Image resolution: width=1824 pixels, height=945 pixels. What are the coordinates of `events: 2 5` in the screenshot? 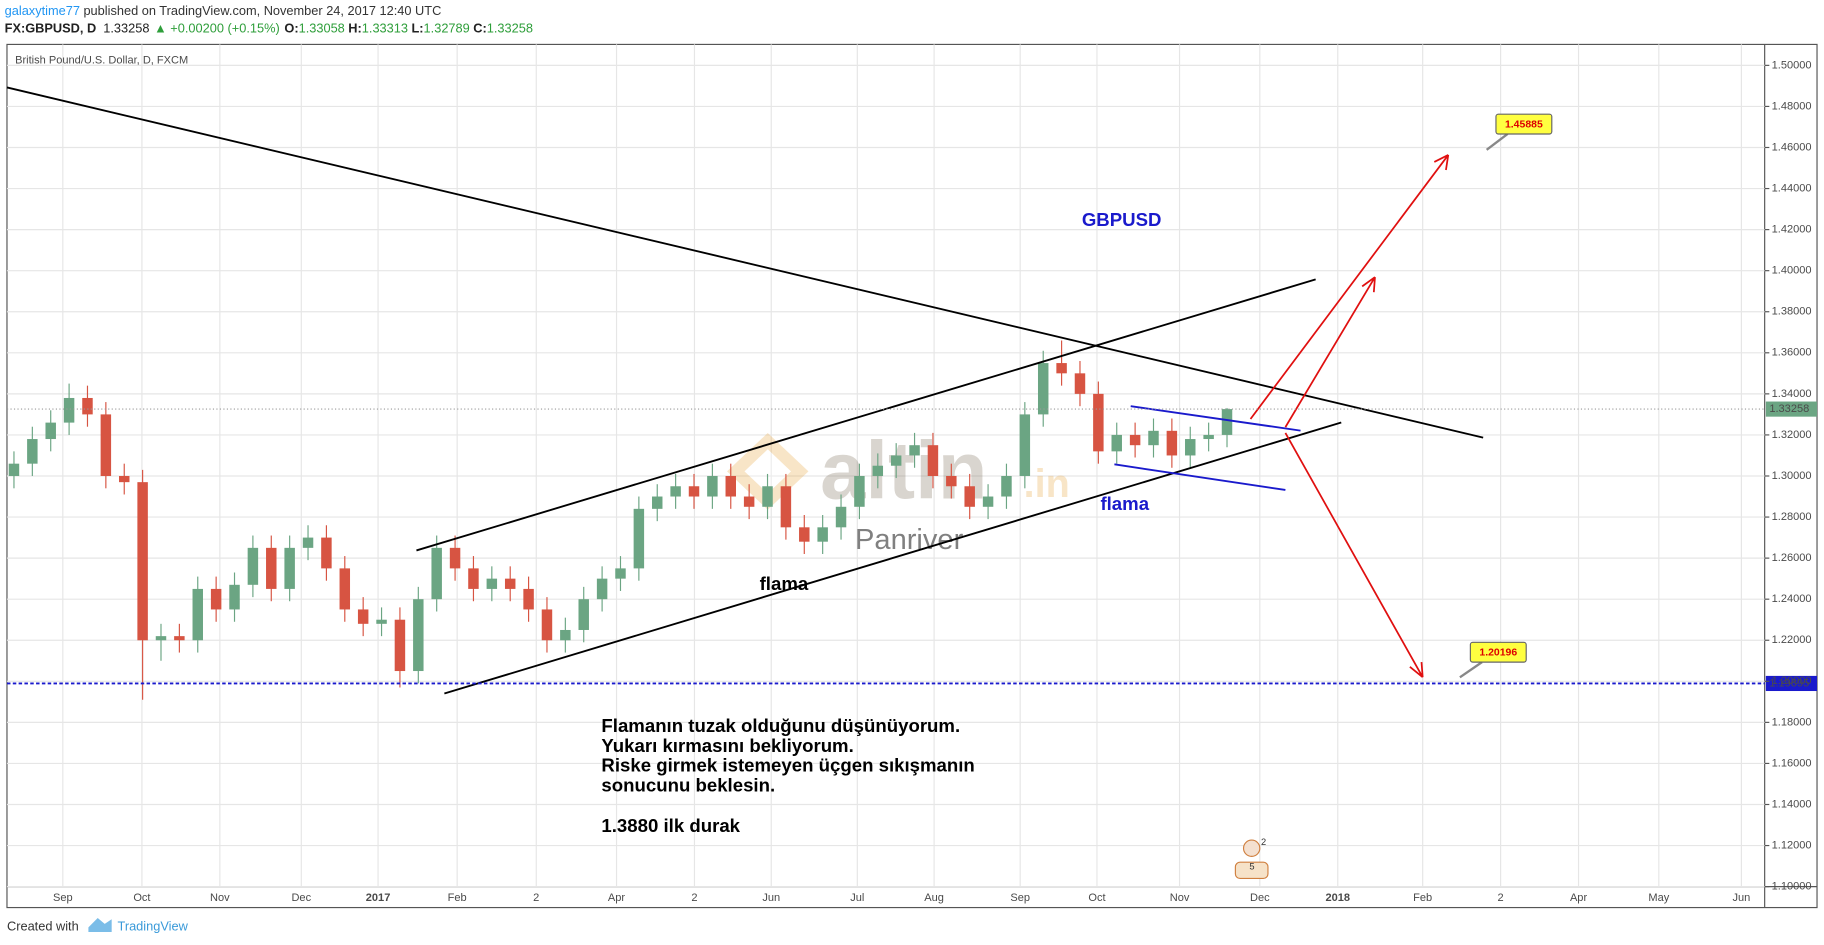 It's located at (1251, 858).